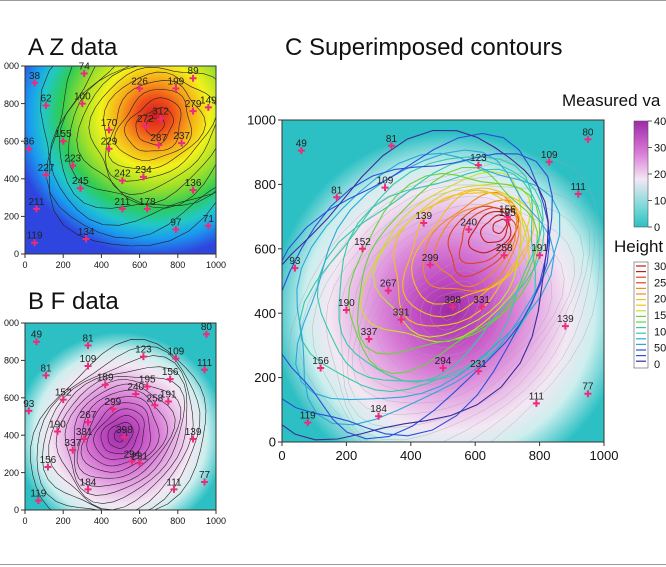 This screenshot has width=666, height=567. What do you see at coordinates (504, 248) in the screenshot?
I see `data-point-label: 258` at bounding box center [504, 248].